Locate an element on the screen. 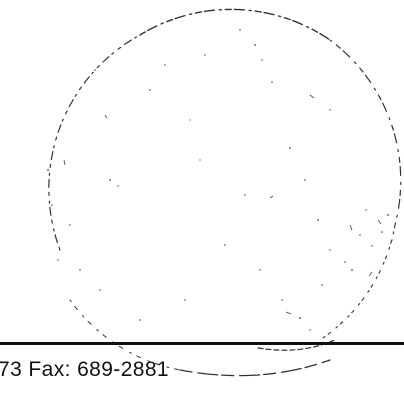  footer-contact-text: 73 Fax: 689-2881 is located at coordinates (85, 369).